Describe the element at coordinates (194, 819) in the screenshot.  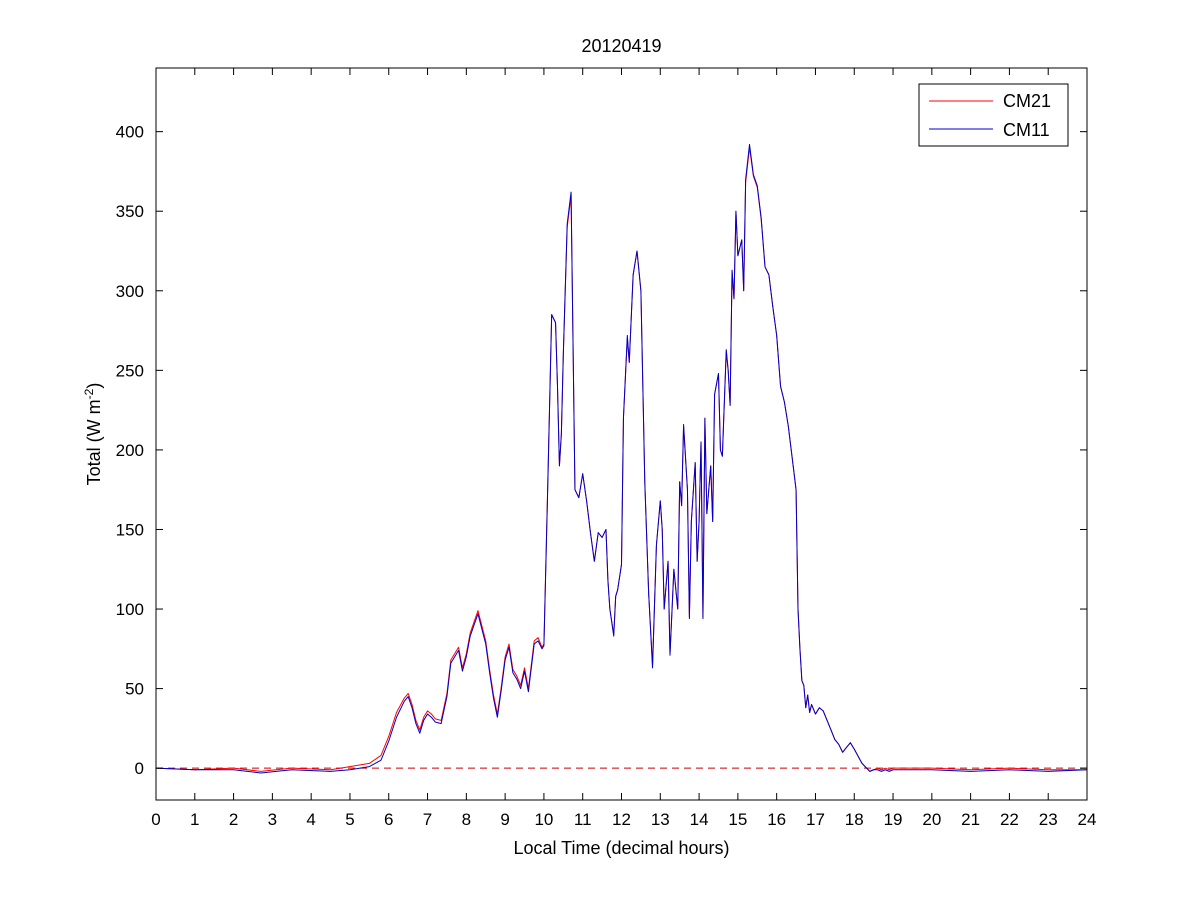
I see `x-tick-label: 1` at that location.